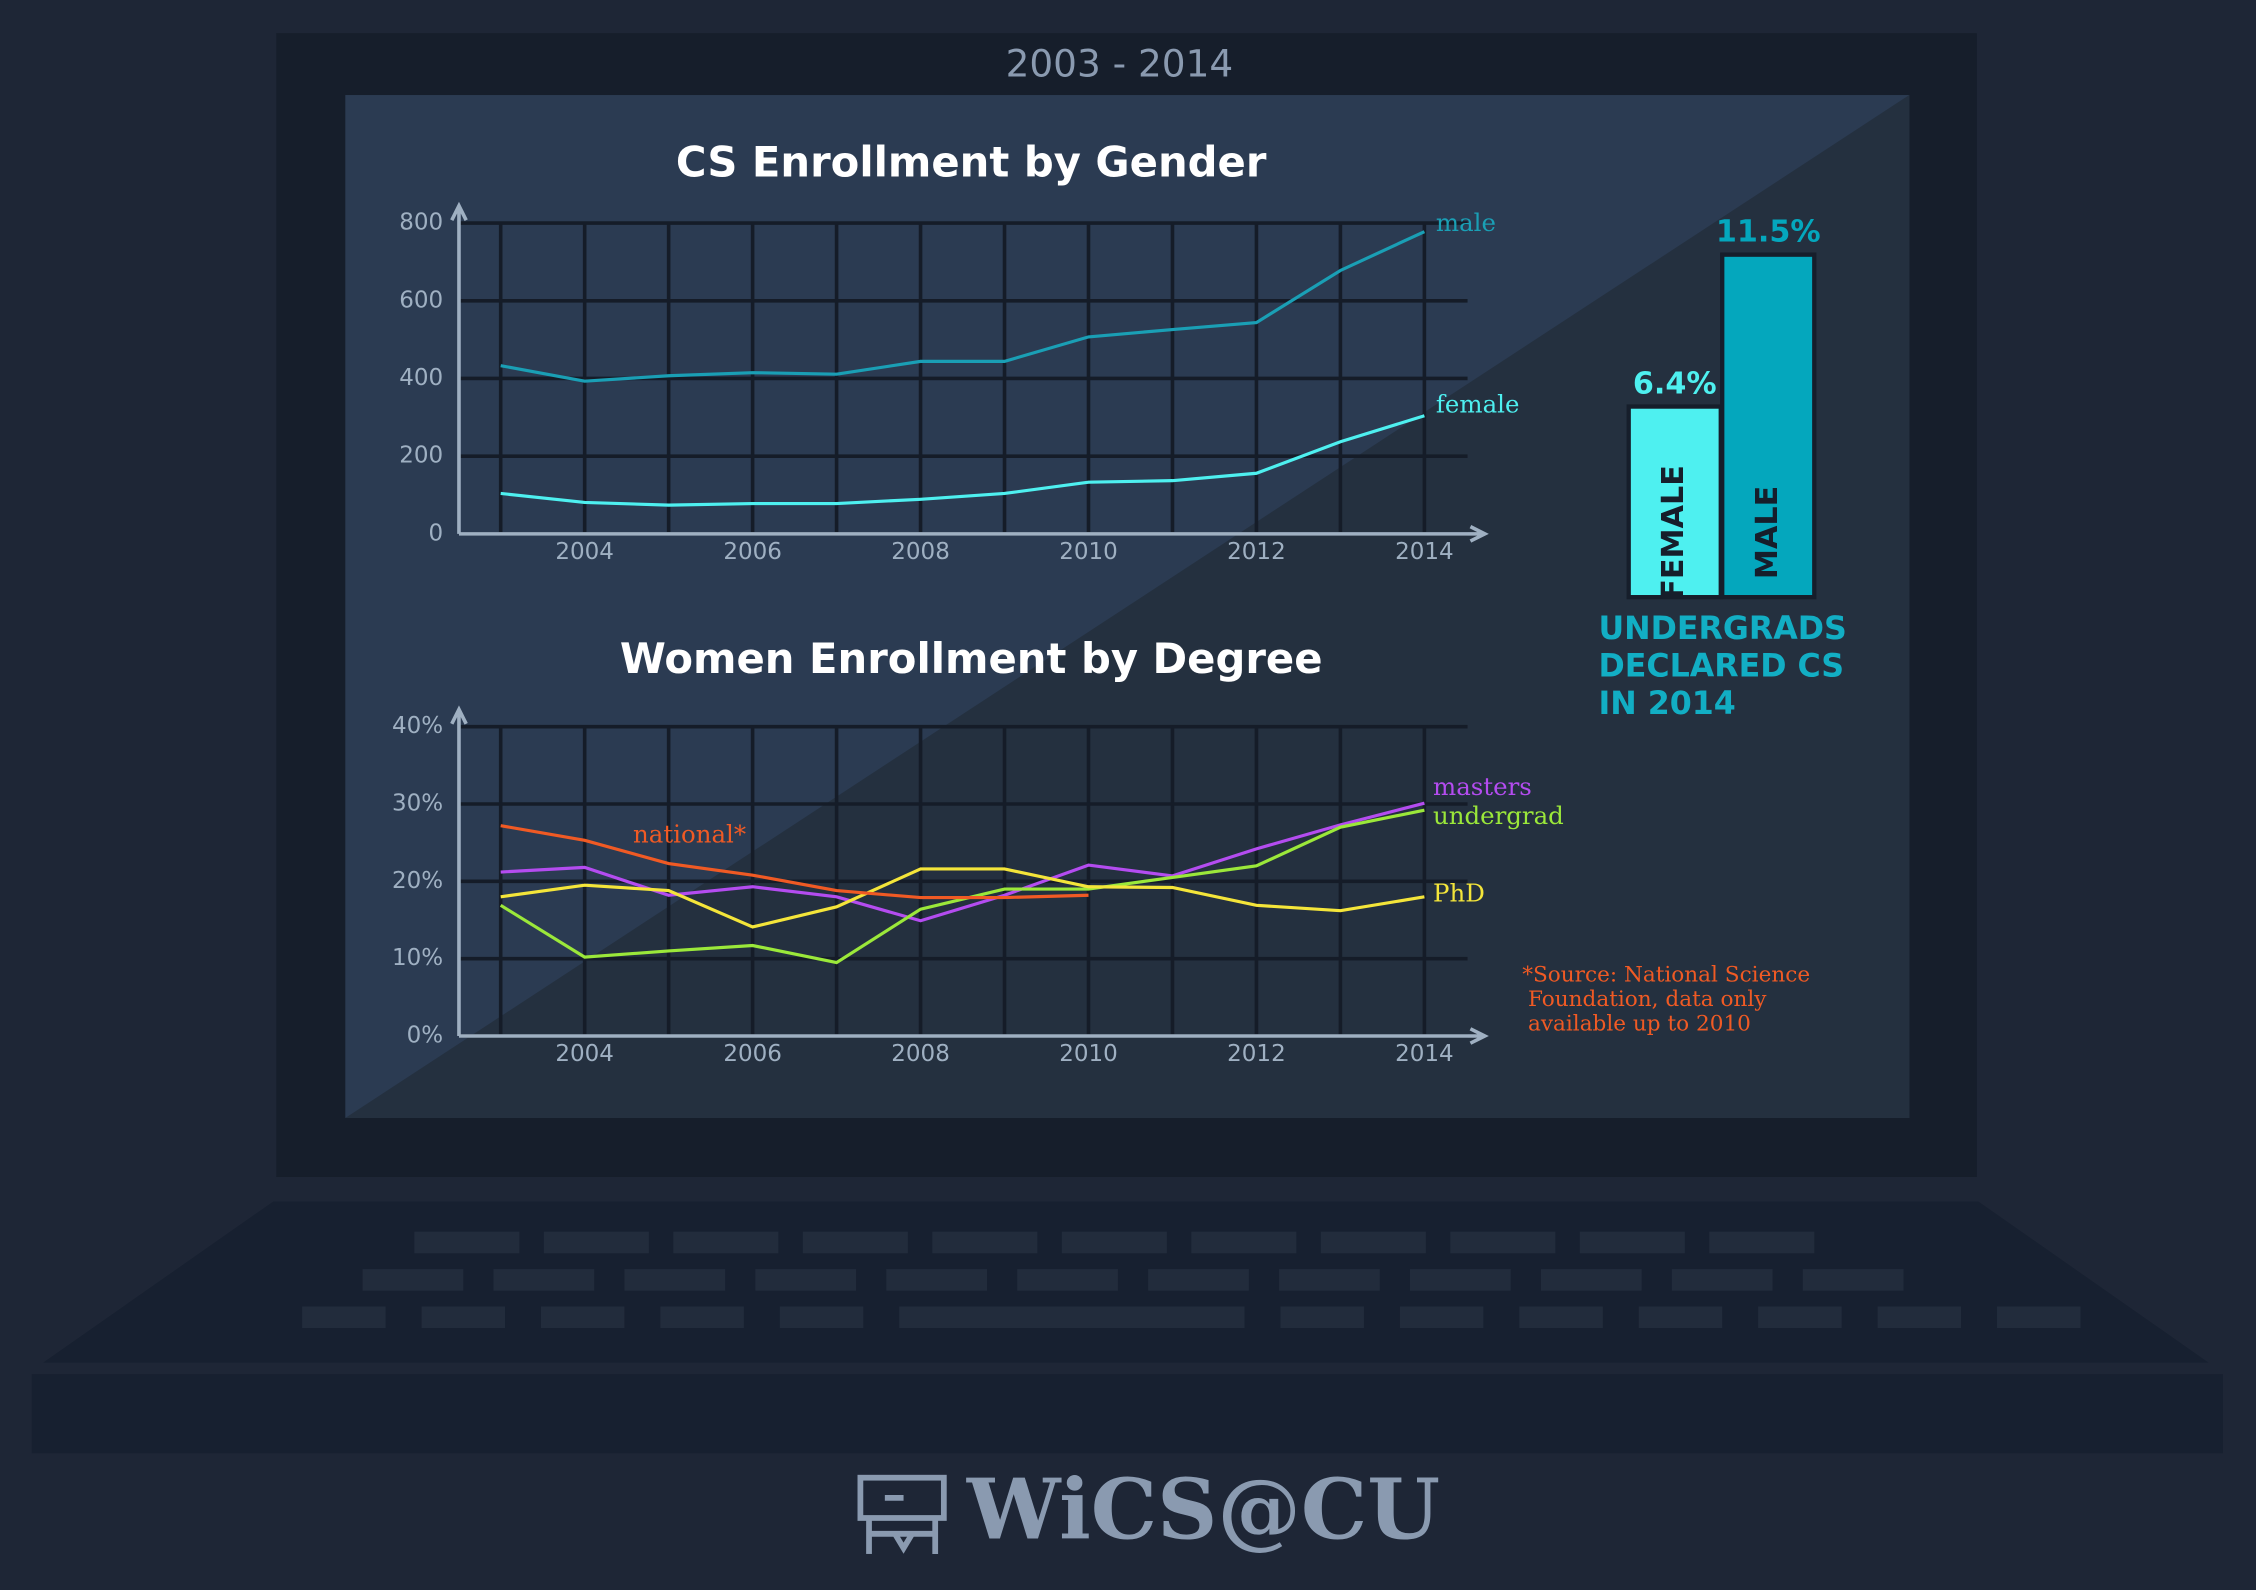 This screenshot has height=1590, width=2256. Describe the element at coordinates (1127, 1414) in the screenshot. I see `laptop-base` at that location.